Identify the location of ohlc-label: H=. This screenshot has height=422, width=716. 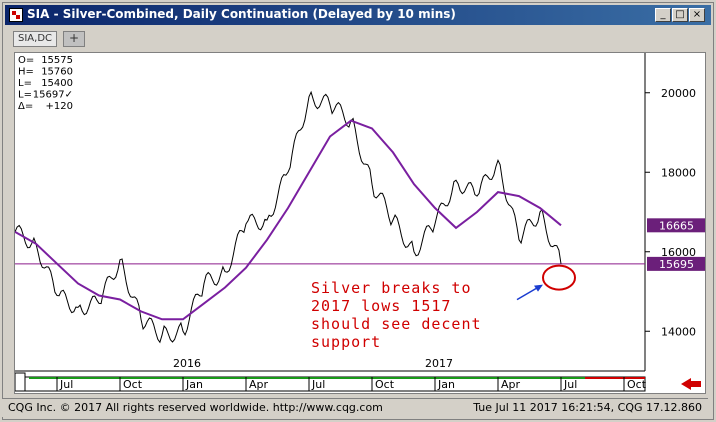
(26, 72).